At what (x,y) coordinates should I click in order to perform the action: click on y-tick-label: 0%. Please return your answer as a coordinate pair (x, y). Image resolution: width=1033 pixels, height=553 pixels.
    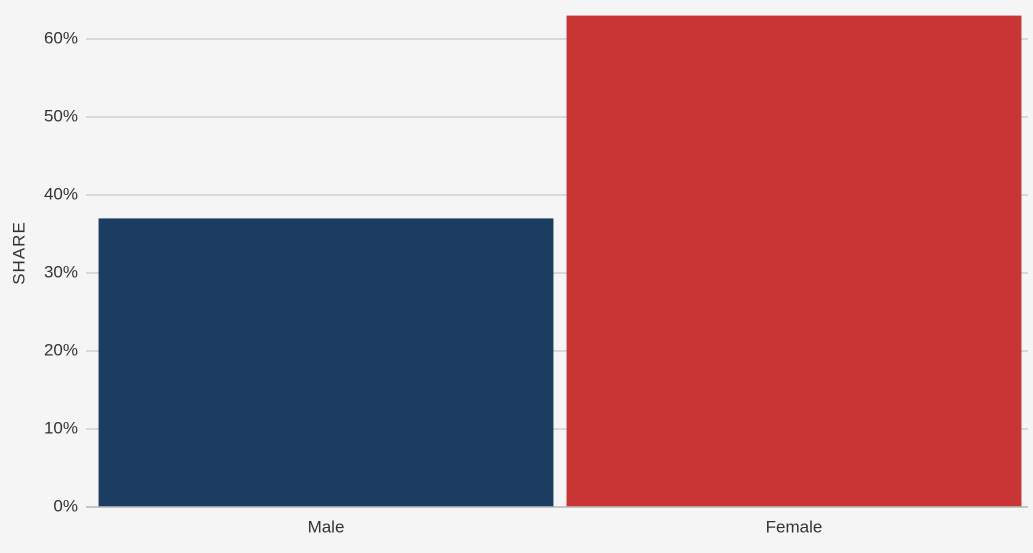
    Looking at the image, I should click on (65, 505).